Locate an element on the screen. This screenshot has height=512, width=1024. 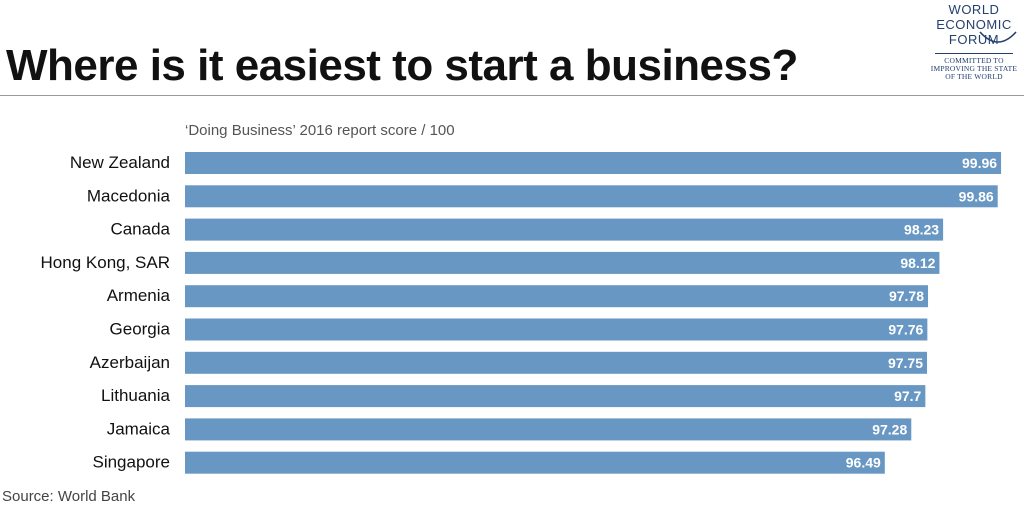
logo-arc-icon is located at coordinates (998, 37).